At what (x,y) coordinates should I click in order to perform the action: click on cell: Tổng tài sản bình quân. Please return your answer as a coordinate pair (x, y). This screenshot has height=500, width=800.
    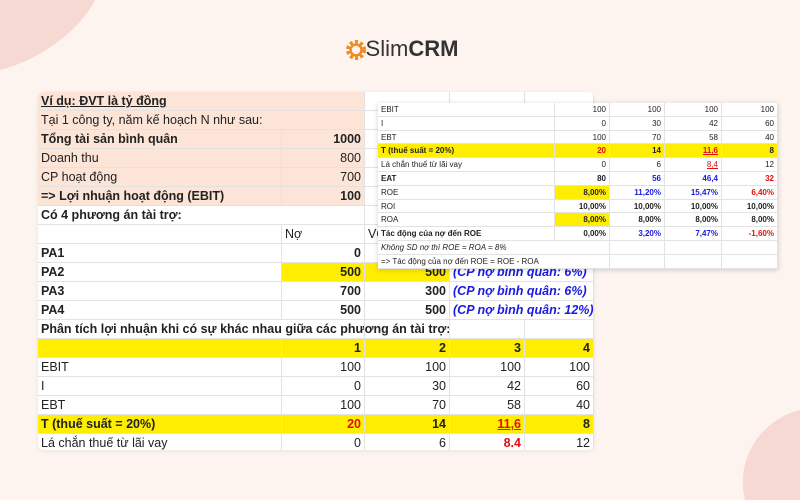
    Looking at the image, I should click on (160, 139).